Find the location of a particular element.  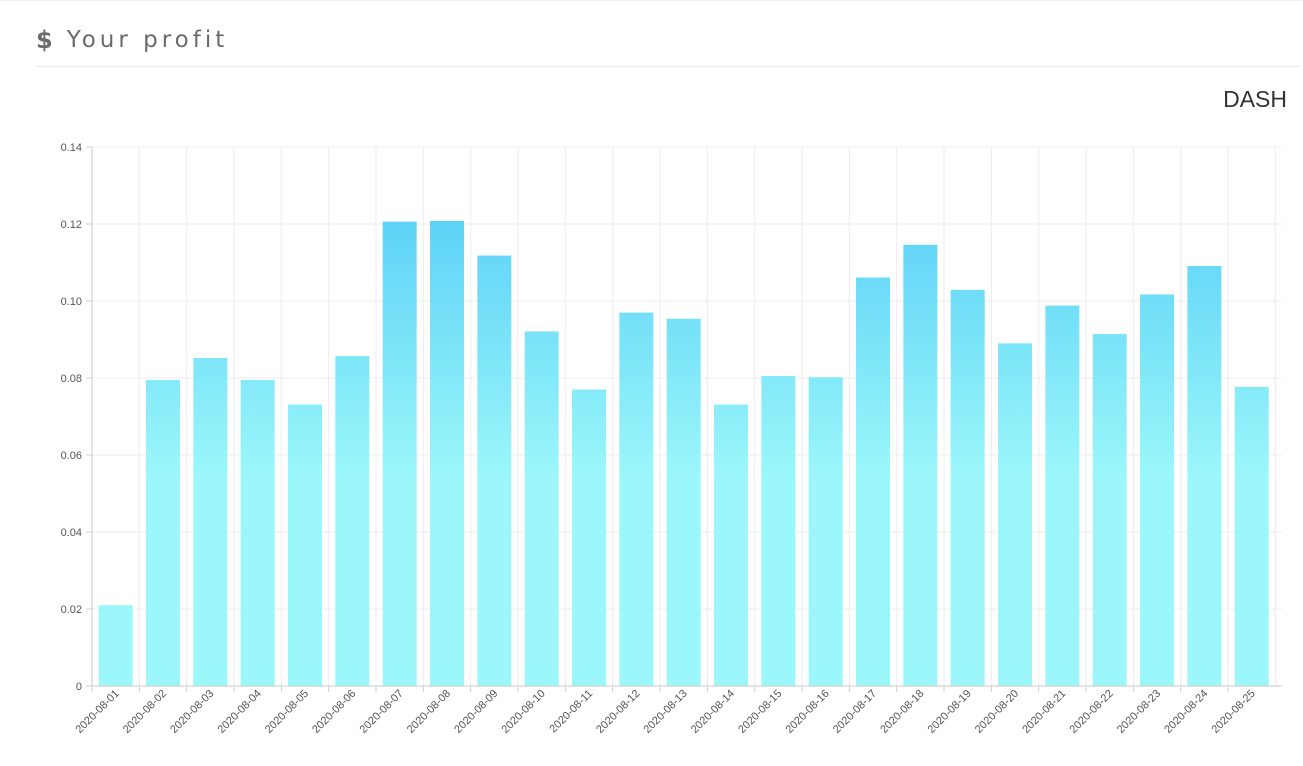

x-tick-label: 2020-08-24 is located at coordinates (1186, 712).